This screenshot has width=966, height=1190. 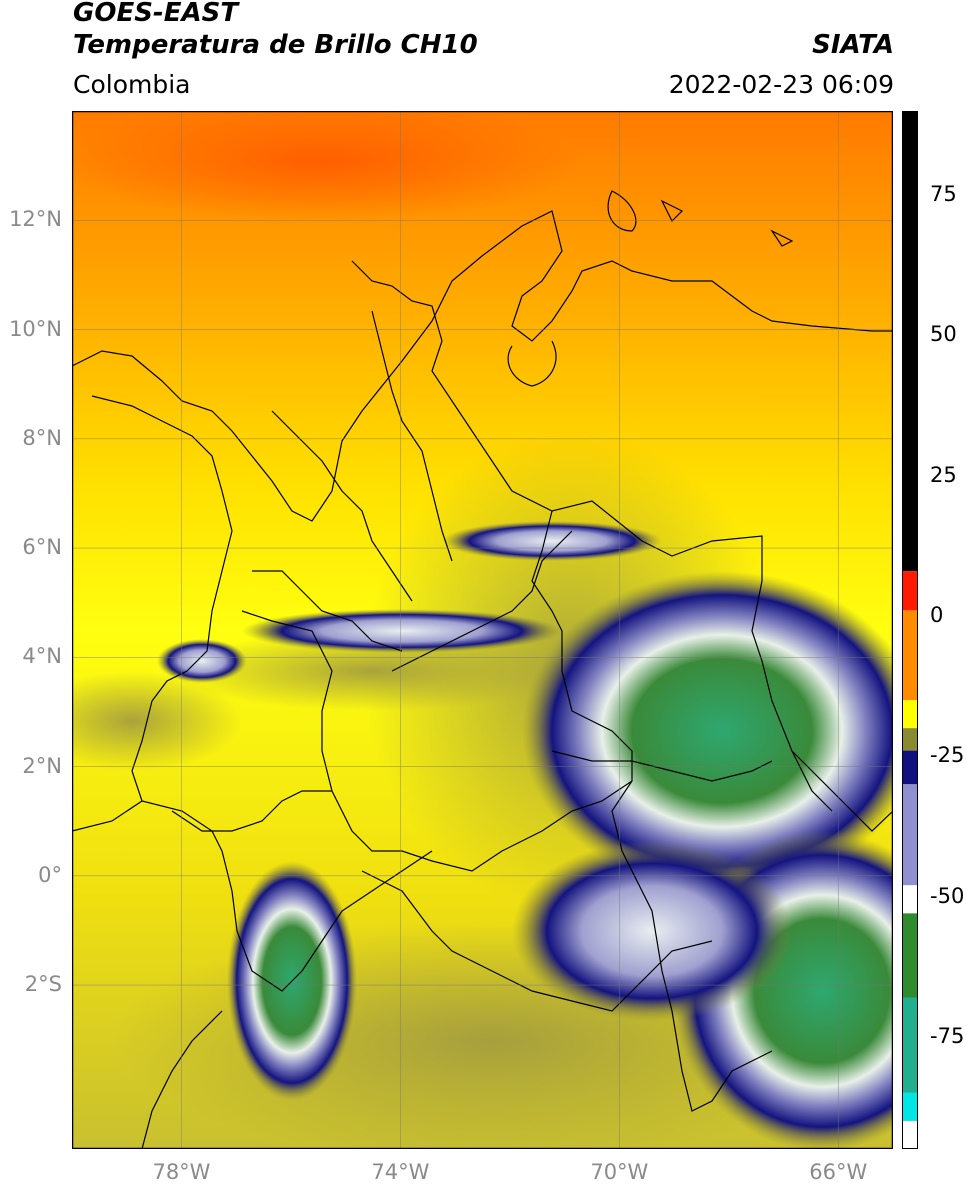 What do you see at coordinates (157, 721) in the screenshot?
I see `haze-area` at bounding box center [157, 721].